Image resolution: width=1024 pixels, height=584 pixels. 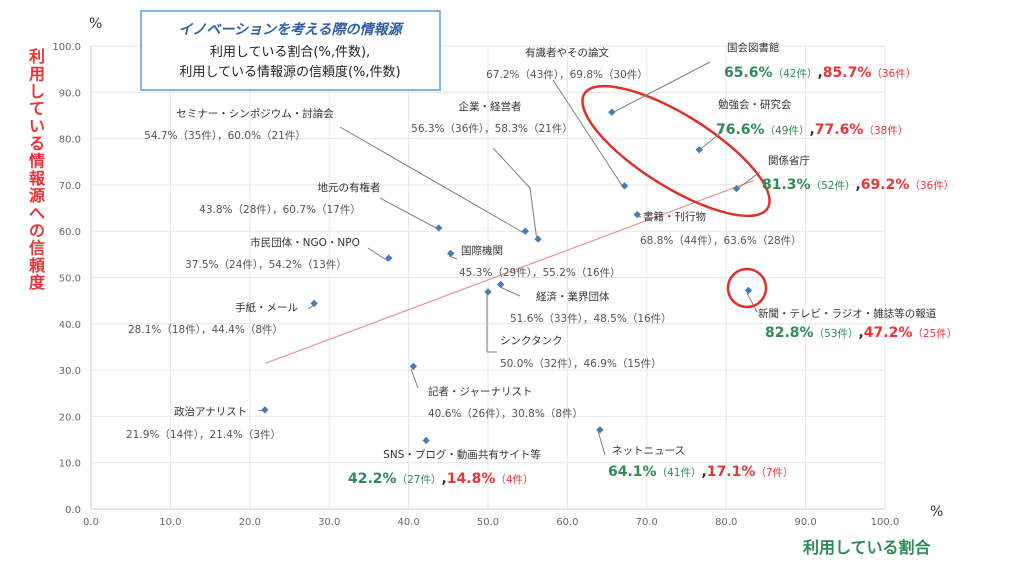 What do you see at coordinates (70, 417) in the screenshot?
I see `y-tick-label: 20.0` at bounding box center [70, 417].